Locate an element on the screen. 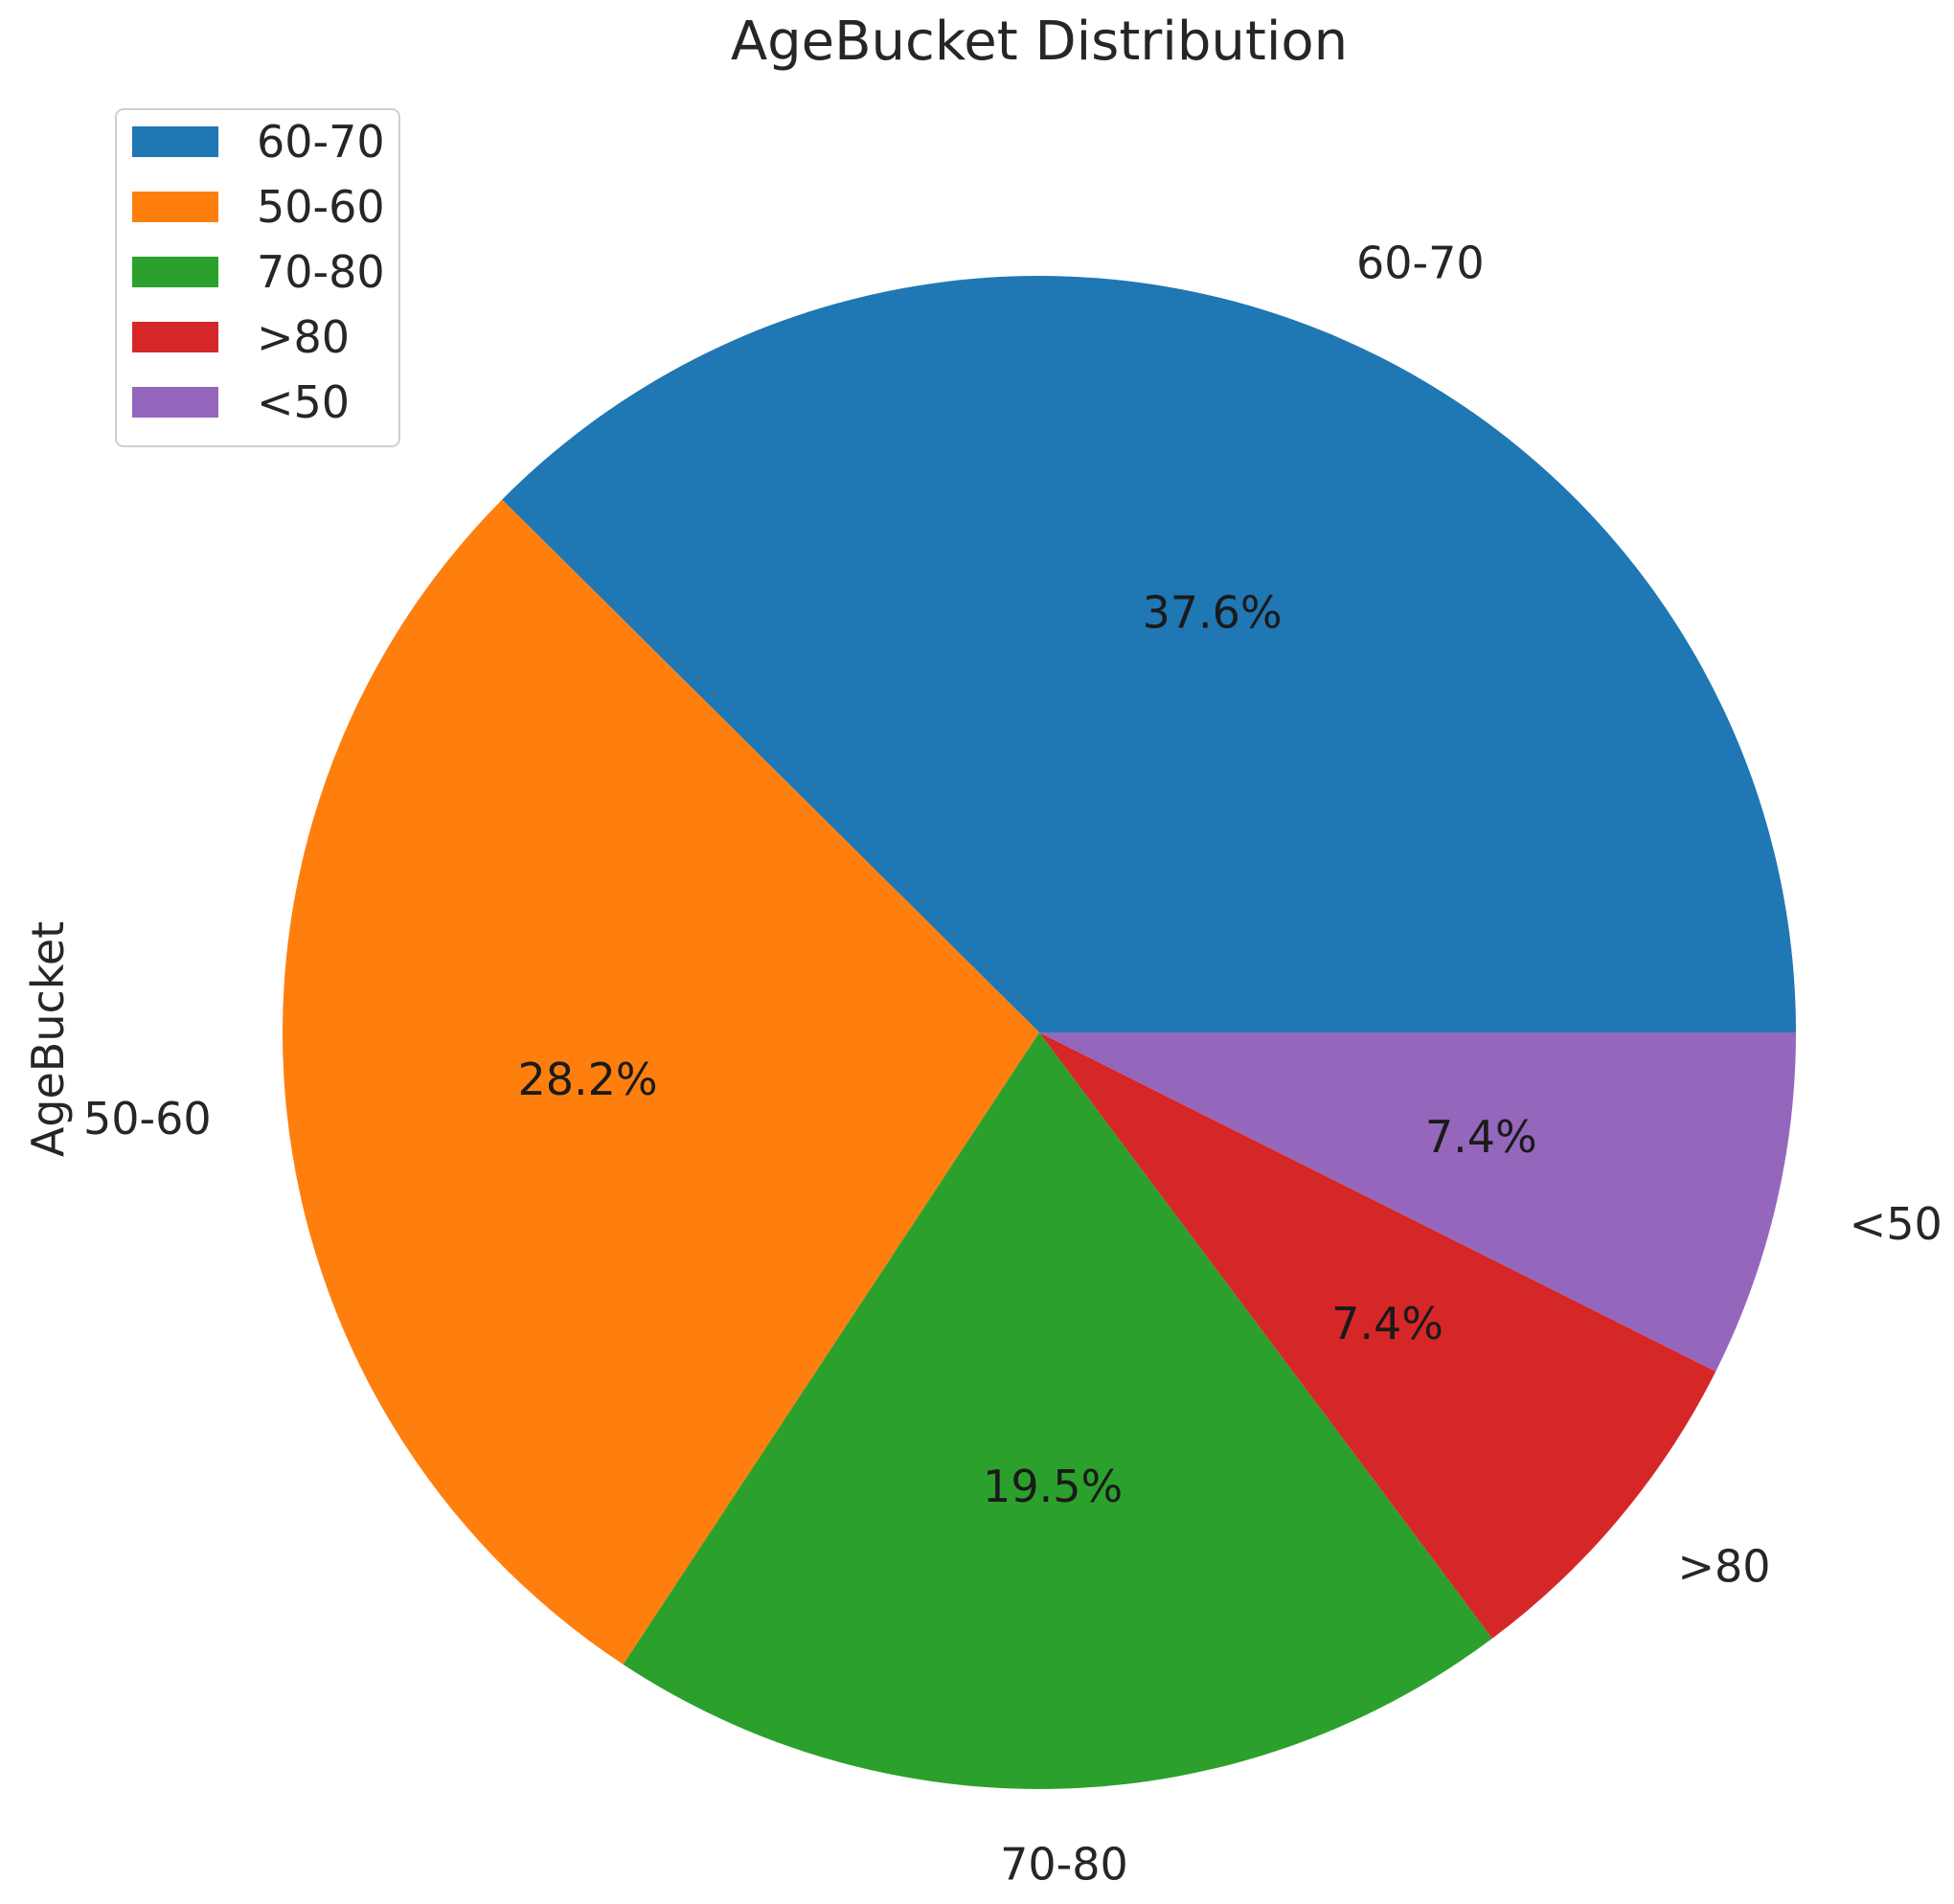 Image resolution: width=1954 pixels, height=1904 pixels. pct-label-50-60: 28.2% is located at coordinates (587, 1079).